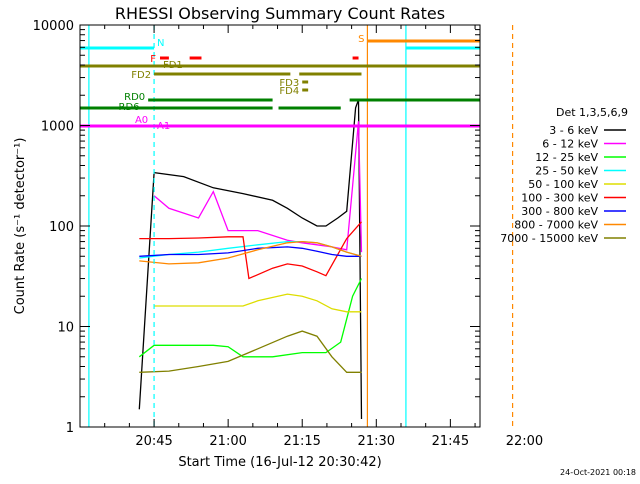 The image size is (640, 484). Describe the element at coordinates (549, 238) in the screenshot. I see `legend-label-7000-15000-kev: 7000 - 15000 keV` at that location.